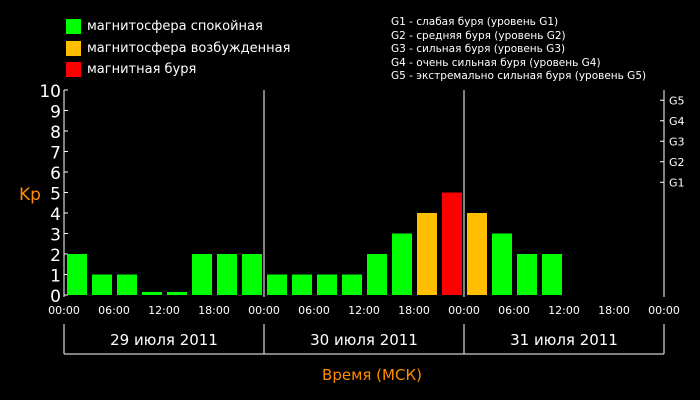 The image size is (700, 400). I want to click on y-axis-title: Kp, so click(30, 195).